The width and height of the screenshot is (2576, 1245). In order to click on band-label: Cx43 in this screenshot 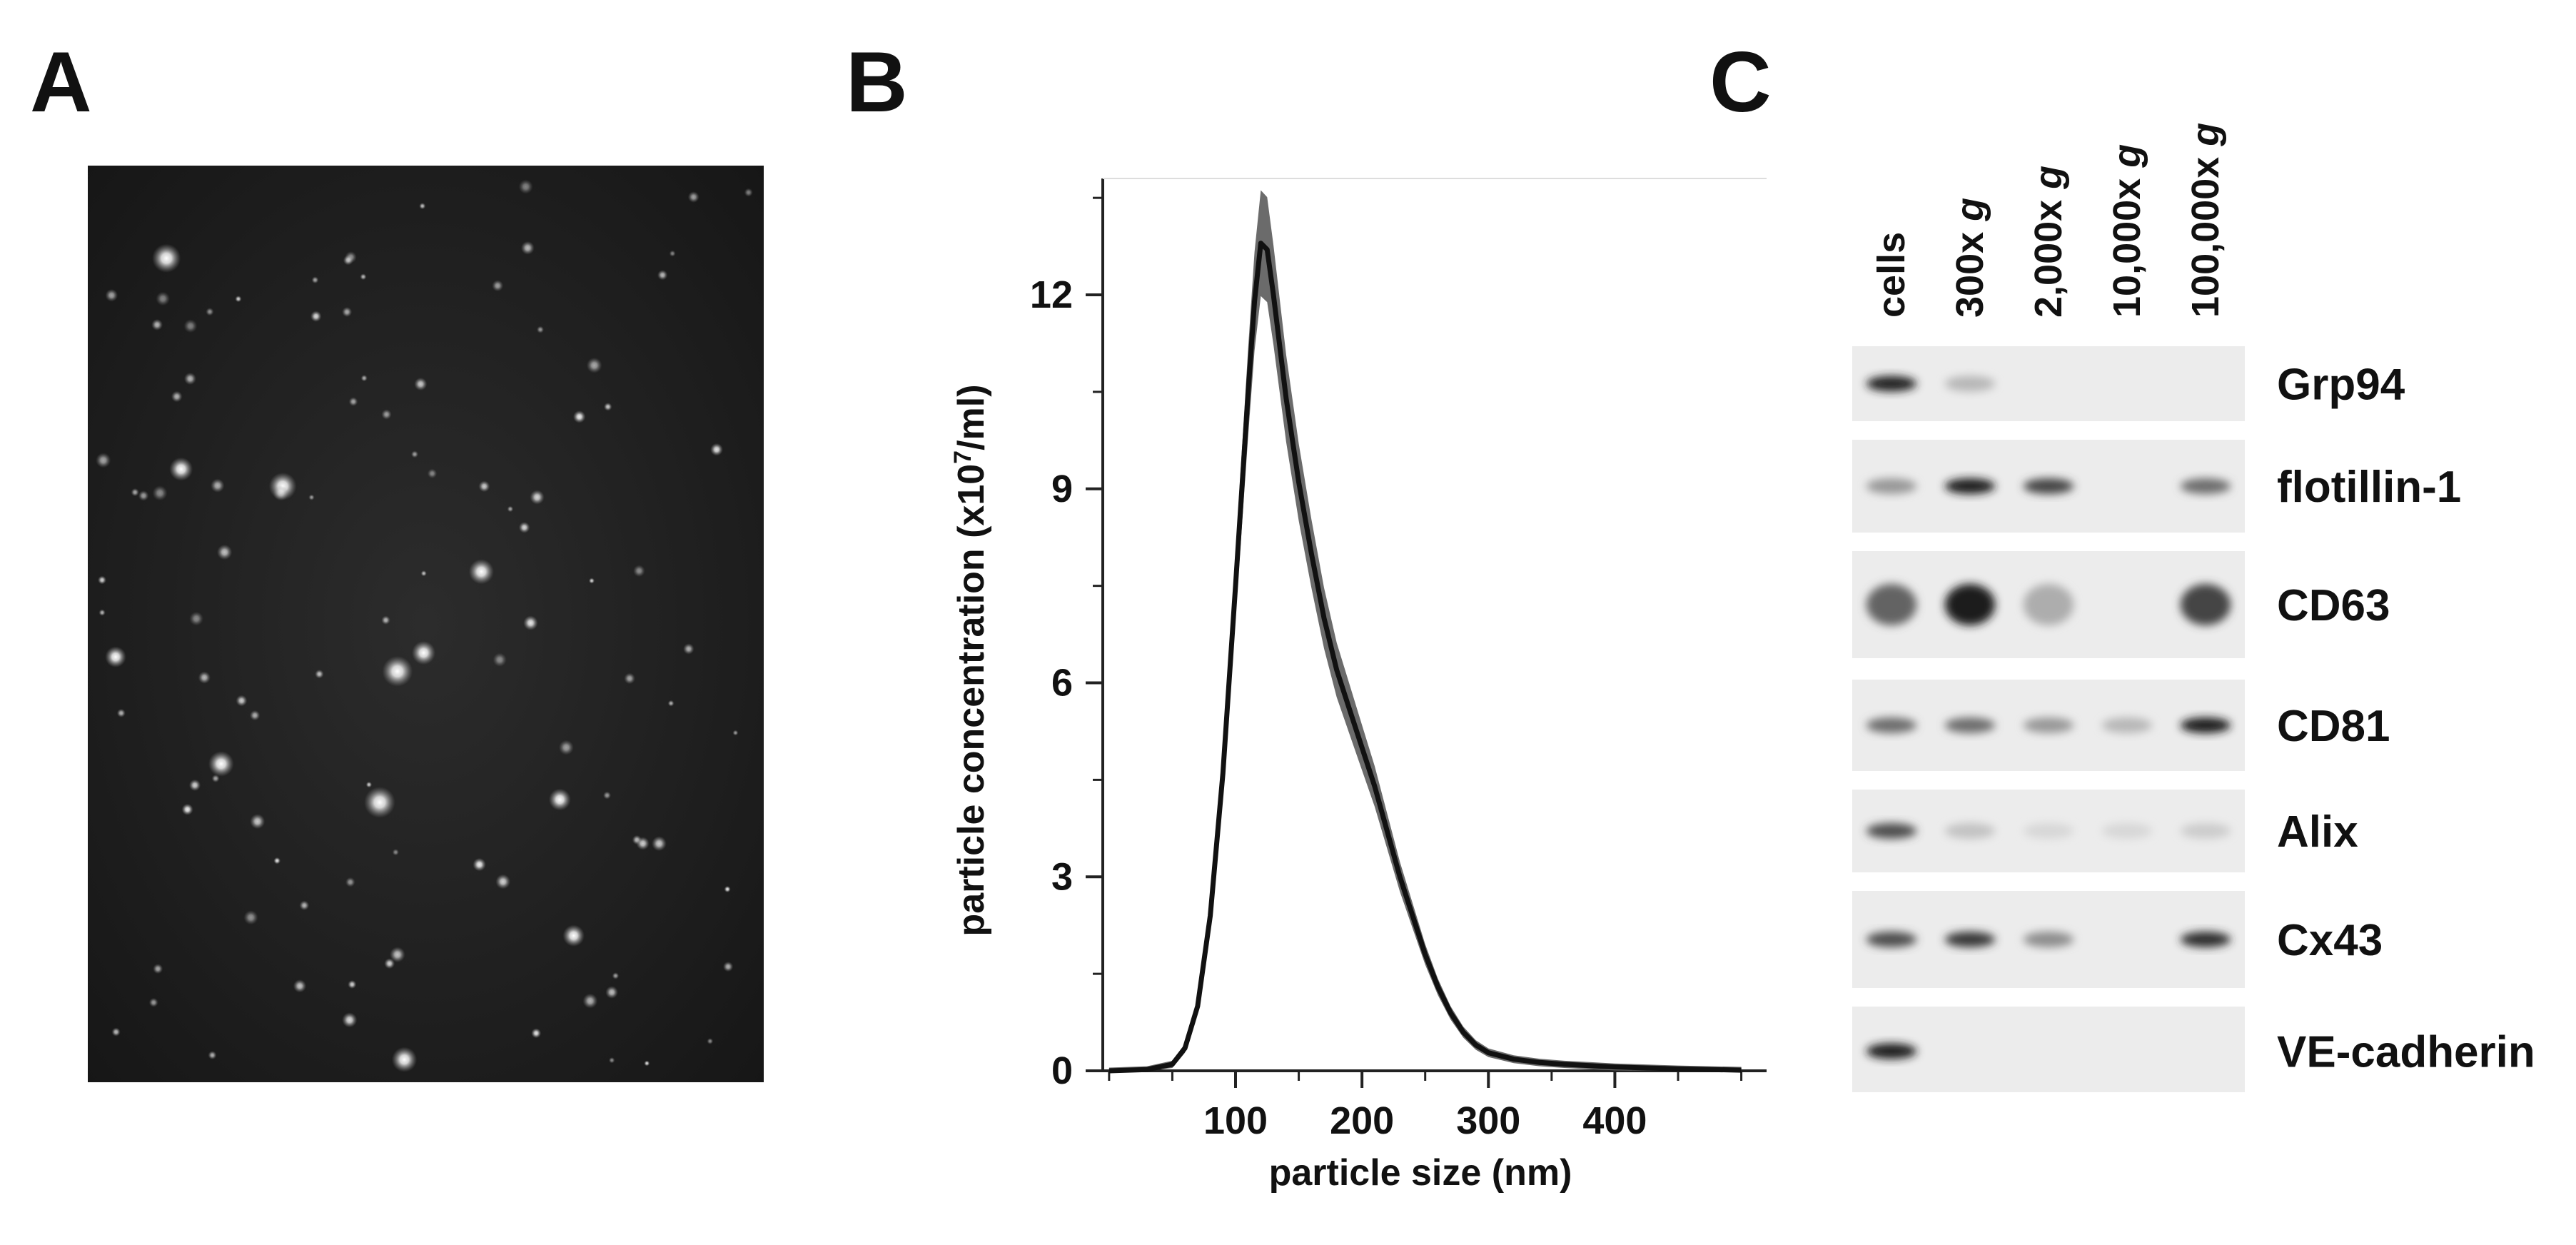, I will do `click(2330, 940)`.